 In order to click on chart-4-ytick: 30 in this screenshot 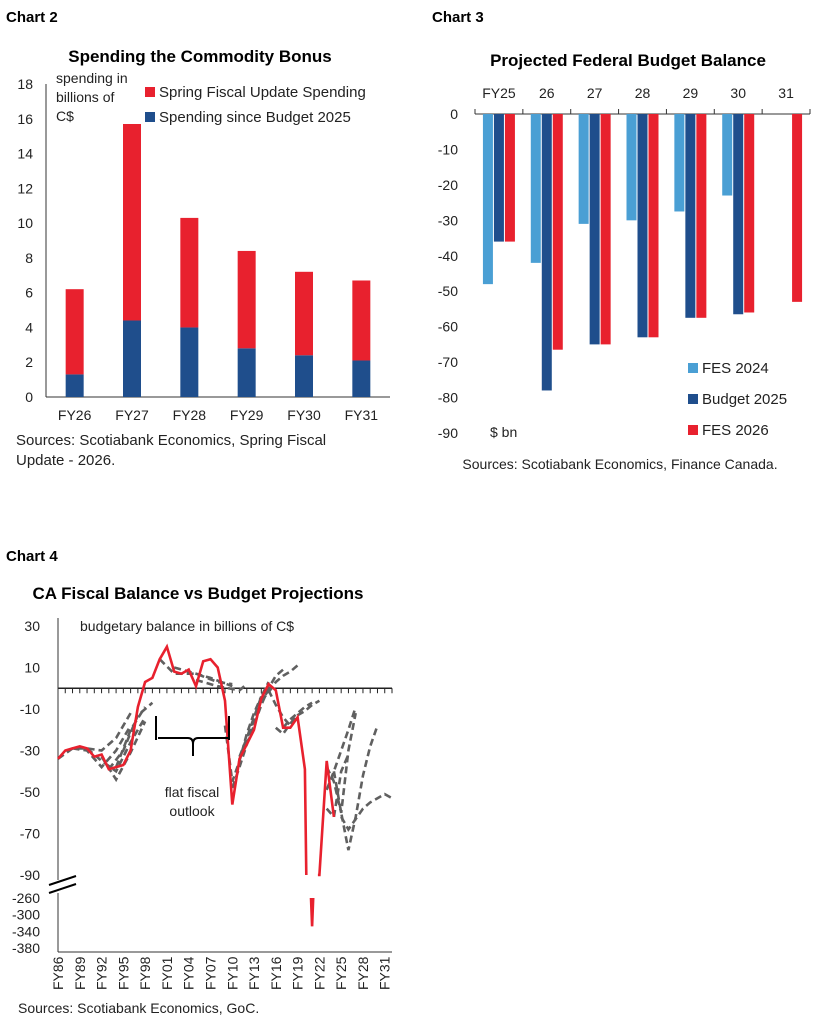, I will do `click(32, 626)`.